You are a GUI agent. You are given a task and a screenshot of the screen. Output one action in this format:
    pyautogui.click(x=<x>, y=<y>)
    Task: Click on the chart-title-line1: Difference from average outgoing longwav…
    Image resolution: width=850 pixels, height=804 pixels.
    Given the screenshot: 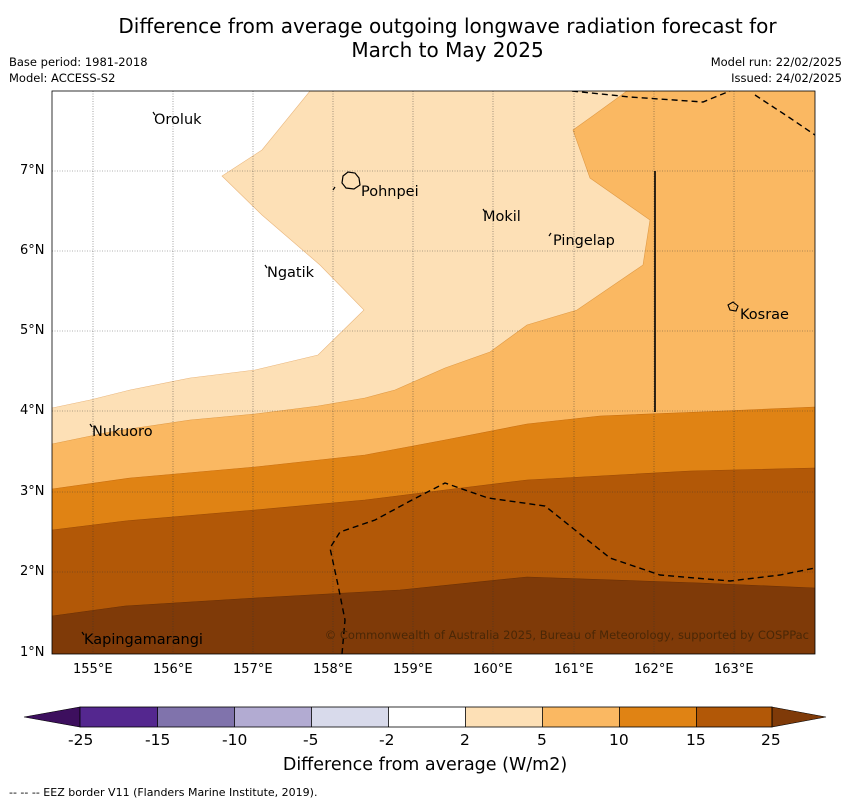 What is the action you would take?
    pyautogui.click(x=447, y=26)
    